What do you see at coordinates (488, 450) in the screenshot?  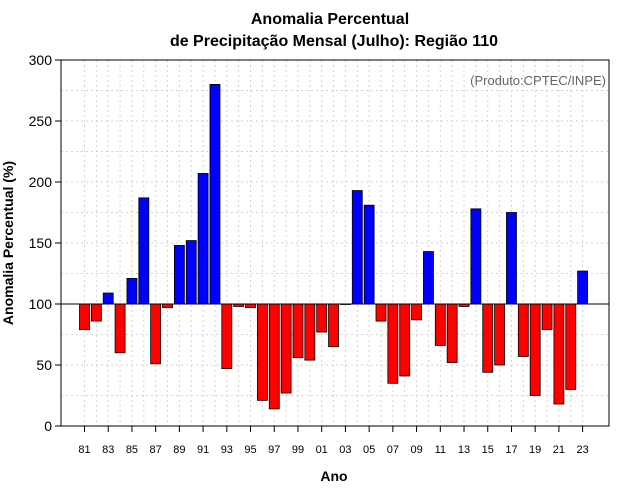 I see `x-tick-label: 15` at bounding box center [488, 450].